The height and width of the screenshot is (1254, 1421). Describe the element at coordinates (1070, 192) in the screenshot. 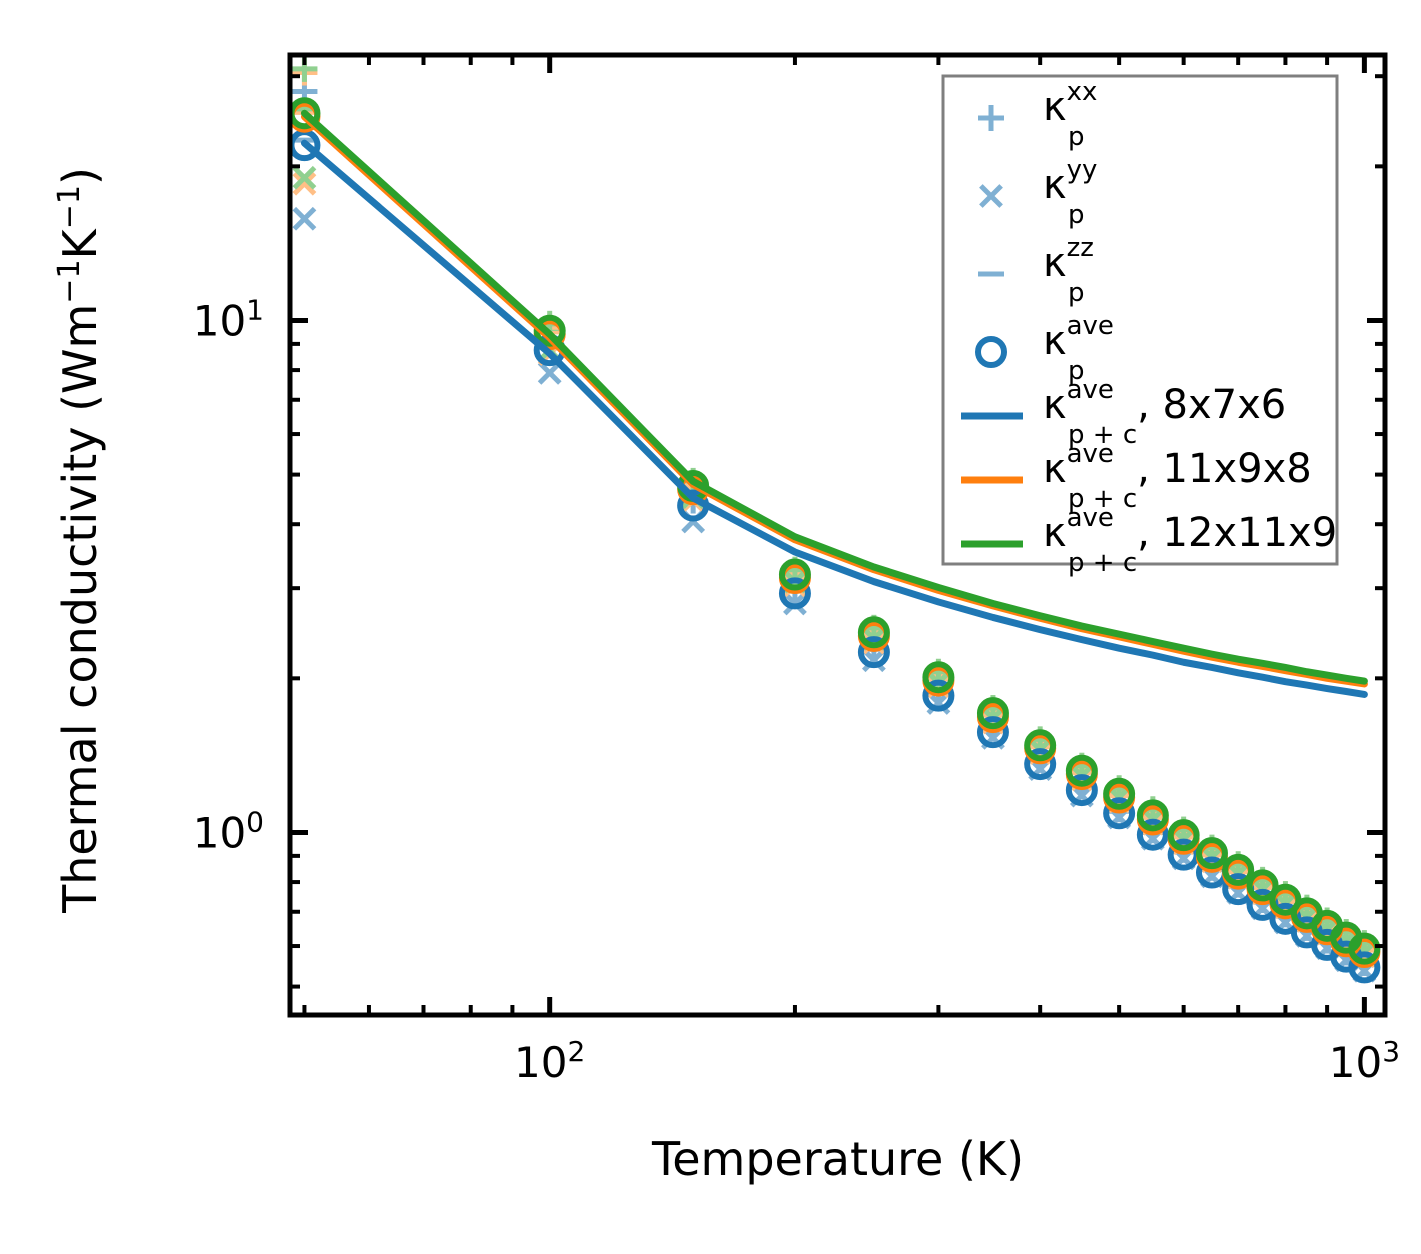

I see `legend-label: κyy p` at that location.